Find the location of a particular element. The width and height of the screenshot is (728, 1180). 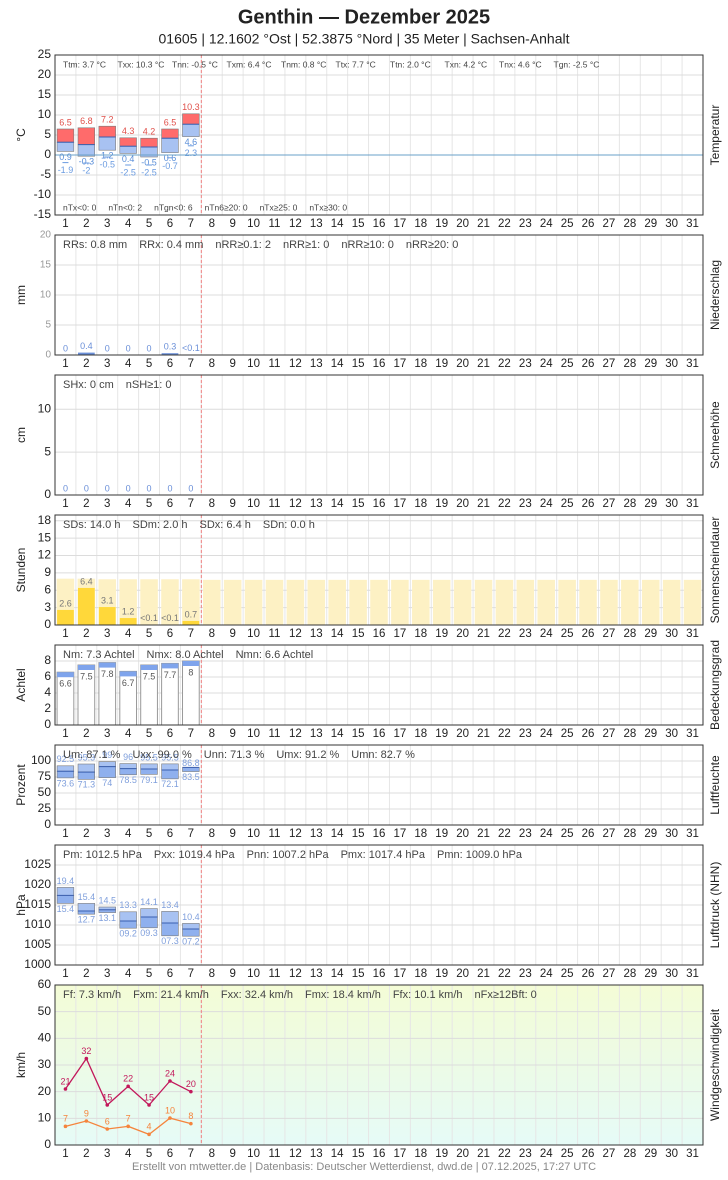

low-bar is located at coordinates (65, 774).